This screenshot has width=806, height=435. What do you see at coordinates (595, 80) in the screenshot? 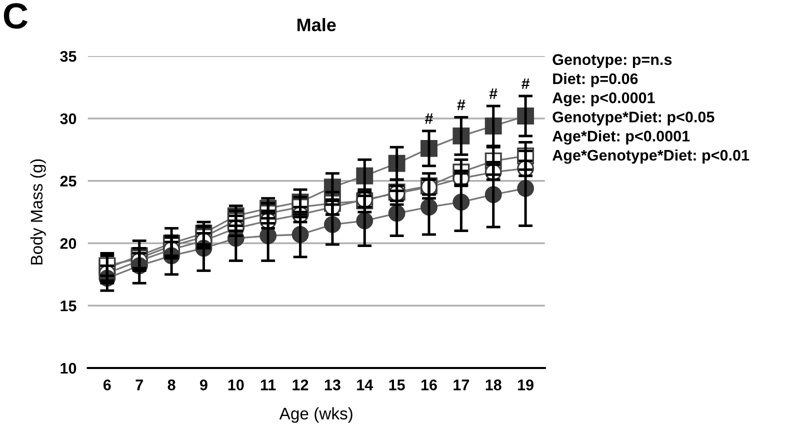
I see `text: Diet: p=0.06` at bounding box center [595, 80].